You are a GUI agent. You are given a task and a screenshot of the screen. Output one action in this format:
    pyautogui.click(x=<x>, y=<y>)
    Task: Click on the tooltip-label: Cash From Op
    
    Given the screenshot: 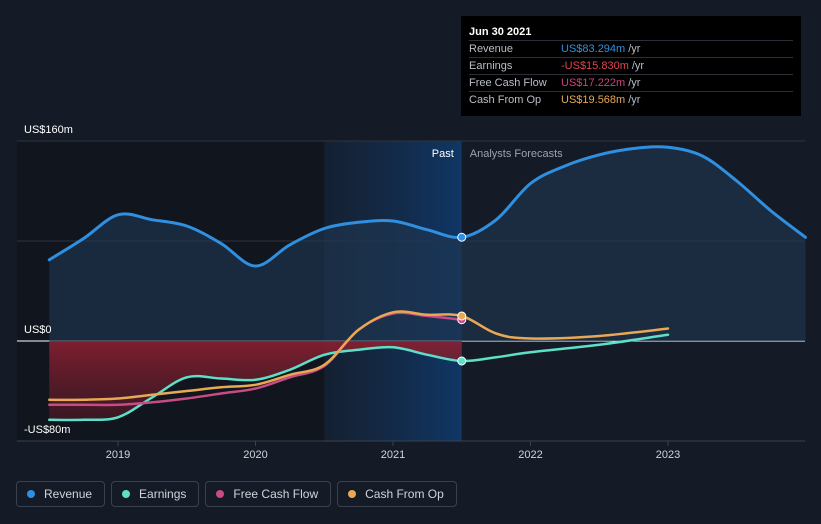 What is the action you would take?
    pyautogui.click(x=505, y=100)
    